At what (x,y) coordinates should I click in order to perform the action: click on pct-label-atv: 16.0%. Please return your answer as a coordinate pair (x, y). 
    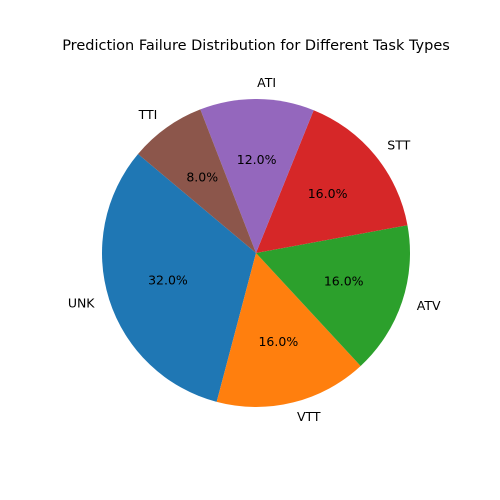
    Looking at the image, I should click on (344, 281).